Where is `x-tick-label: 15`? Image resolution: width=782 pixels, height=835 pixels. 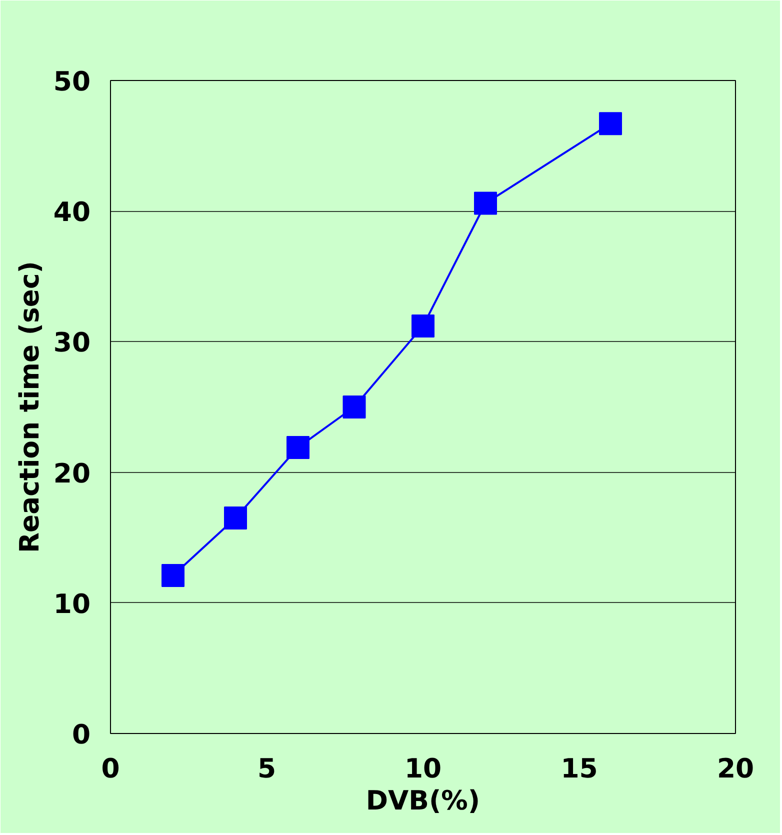
x-tick-label: 15 is located at coordinates (579, 769).